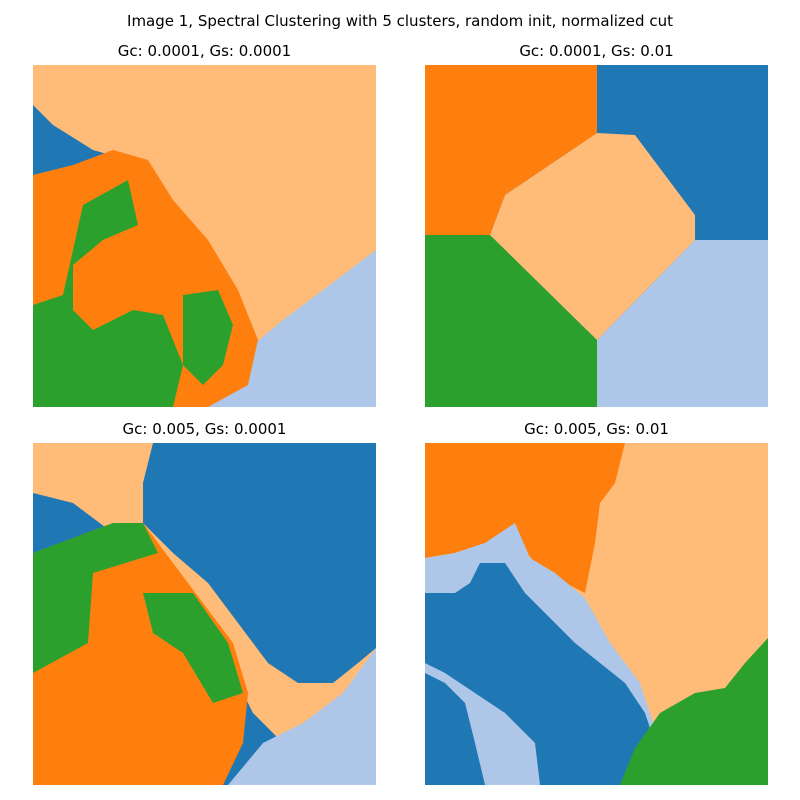 The height and width of the screenshot is (800, 800). What do you see at coordinates (540, 674) in the screenshot?
I see `cluster-blue-area` at bounding box center [540, 674].